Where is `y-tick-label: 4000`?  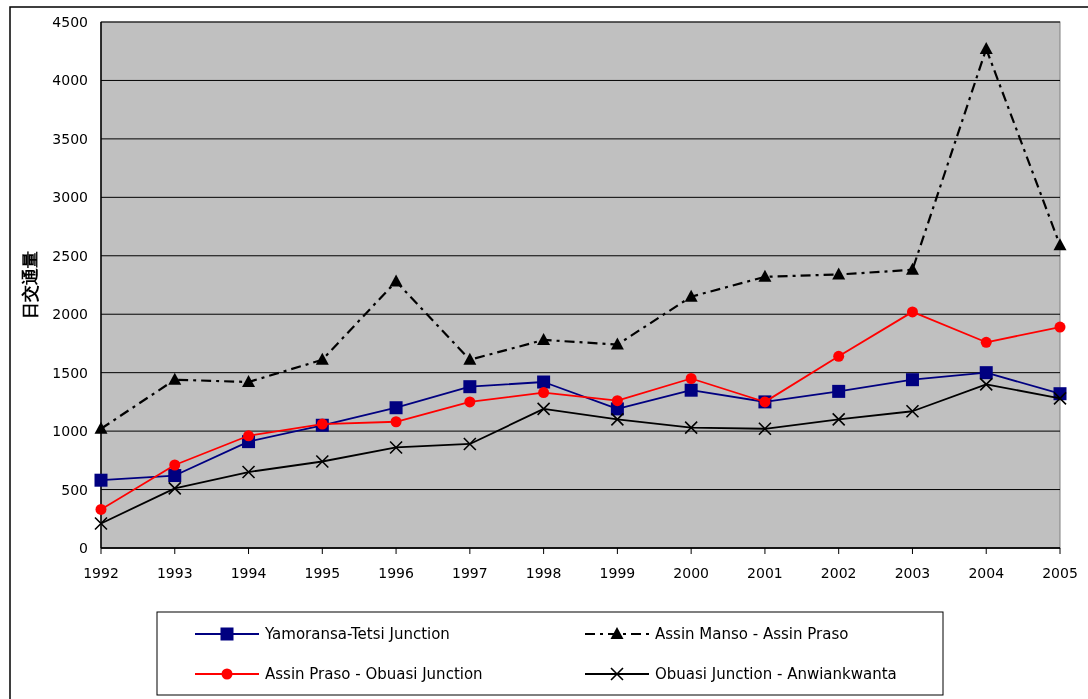 y-tick-label: 4000 is located at coordinates (70, 80).